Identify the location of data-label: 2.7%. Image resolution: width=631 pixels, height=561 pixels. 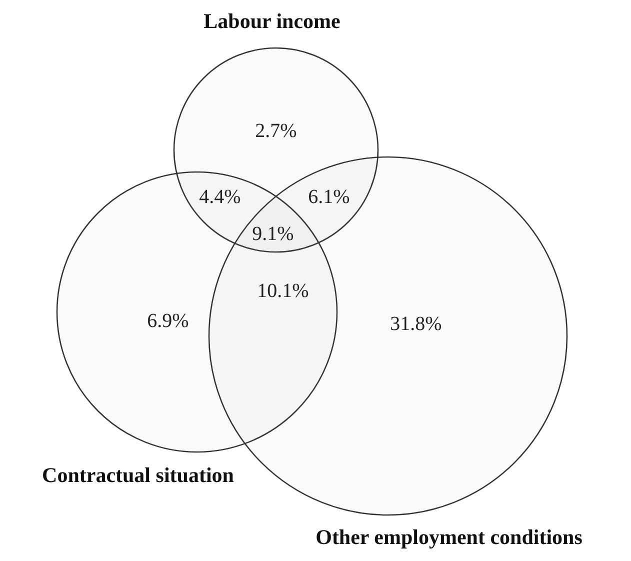
(276, 131).